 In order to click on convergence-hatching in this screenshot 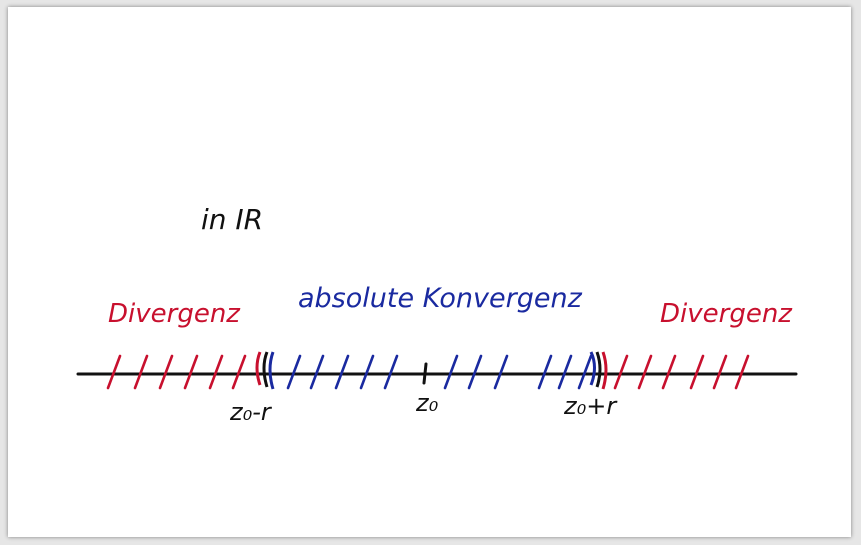, I will do `click(439, 372)`.